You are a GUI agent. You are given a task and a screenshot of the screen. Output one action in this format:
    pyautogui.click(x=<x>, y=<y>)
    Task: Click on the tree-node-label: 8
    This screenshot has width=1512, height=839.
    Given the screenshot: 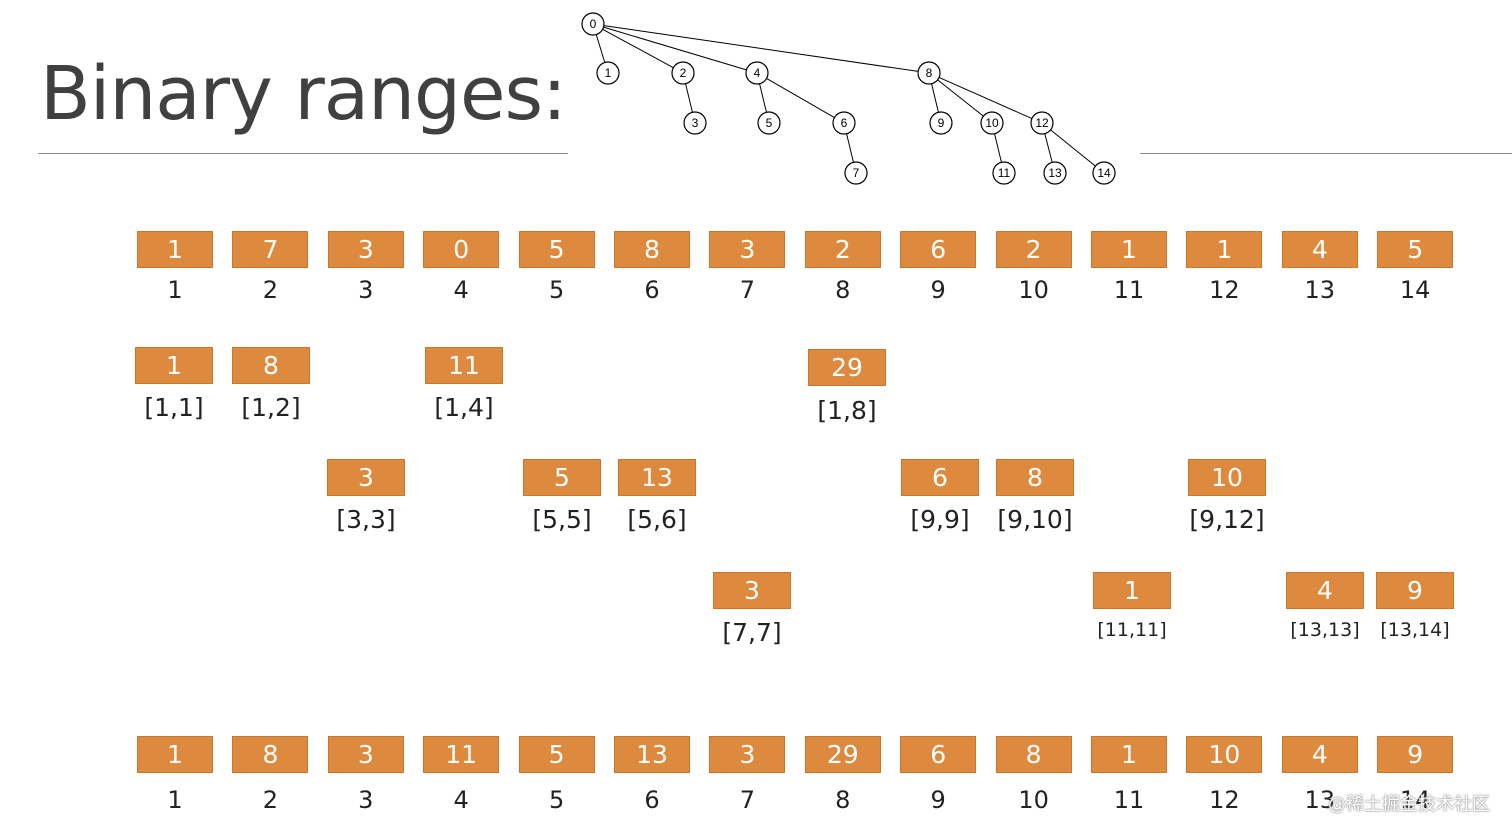 What is the action you would take?
    pyautogui.click(x=929, y=73)
    